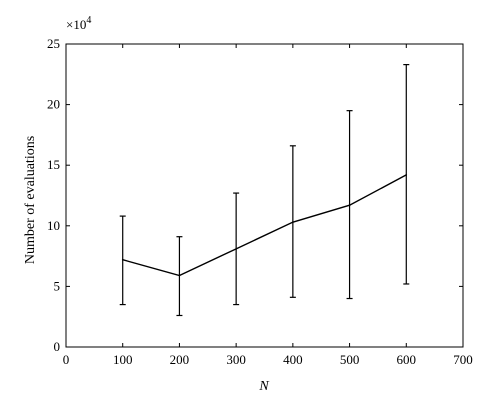  I want to click on x-axis-label: N, so click(263, 386).